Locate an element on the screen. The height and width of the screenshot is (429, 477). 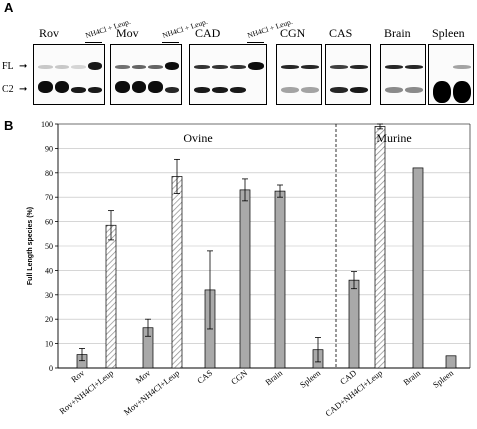
y-tick-label: 40 is located at coordinates (49, 270).